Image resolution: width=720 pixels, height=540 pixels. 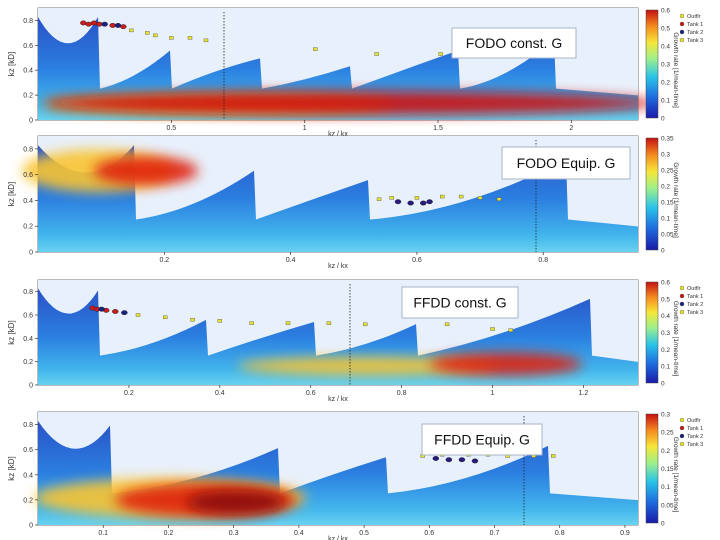 I want to click on chart-title: FODO const. G, so click(x=514, y=43).